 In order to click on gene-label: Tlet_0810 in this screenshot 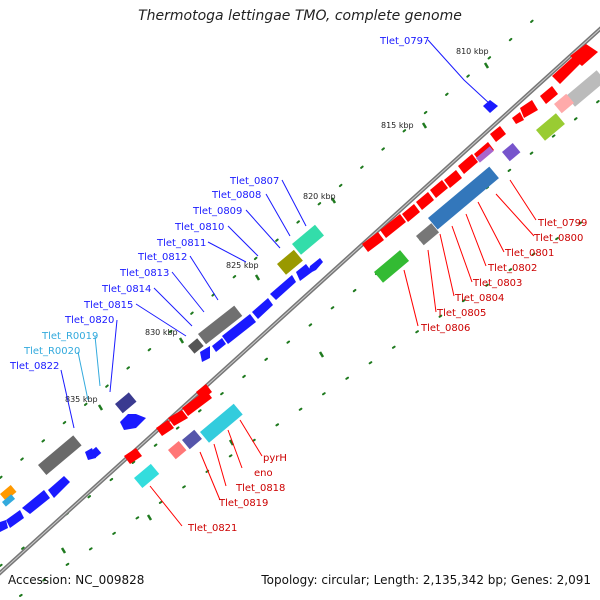, I will do `click(199, 227)`.